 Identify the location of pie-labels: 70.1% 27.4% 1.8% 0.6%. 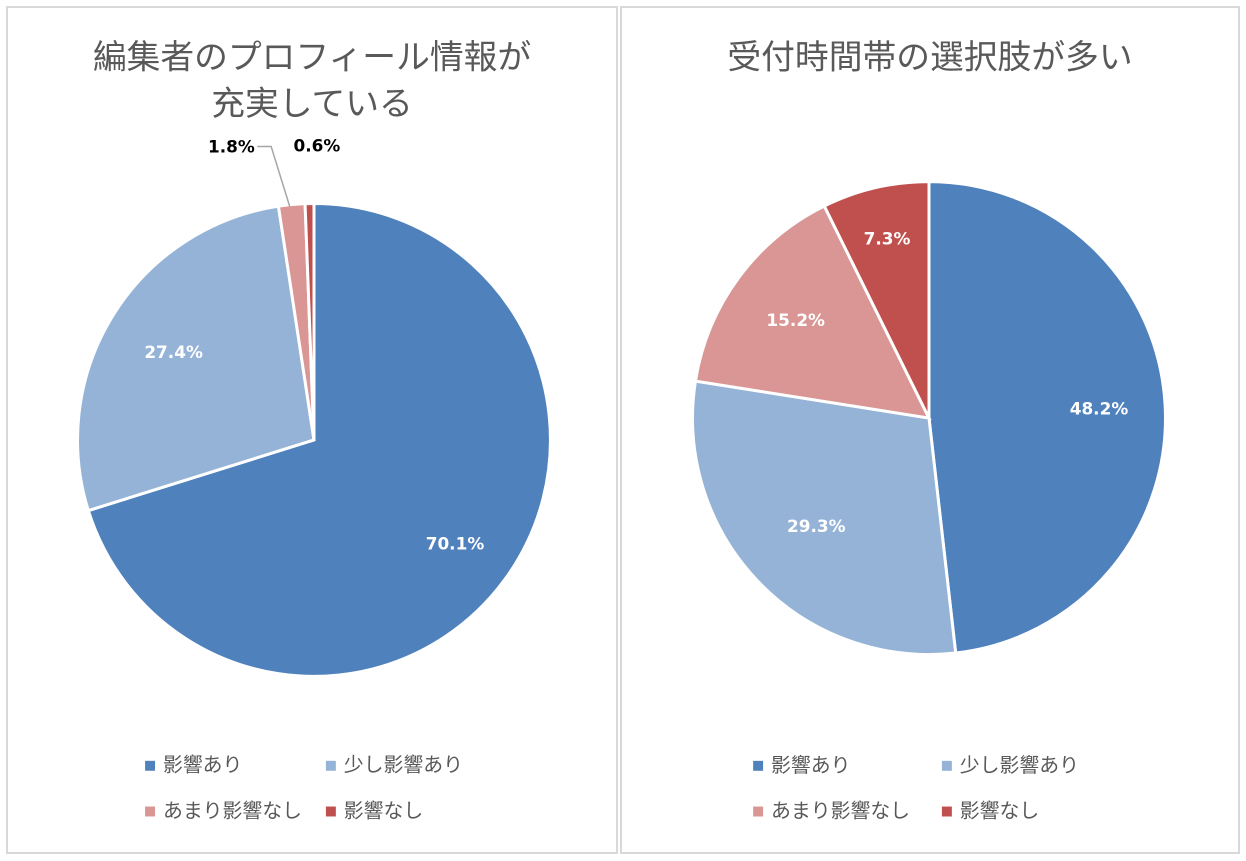
(314, 344).